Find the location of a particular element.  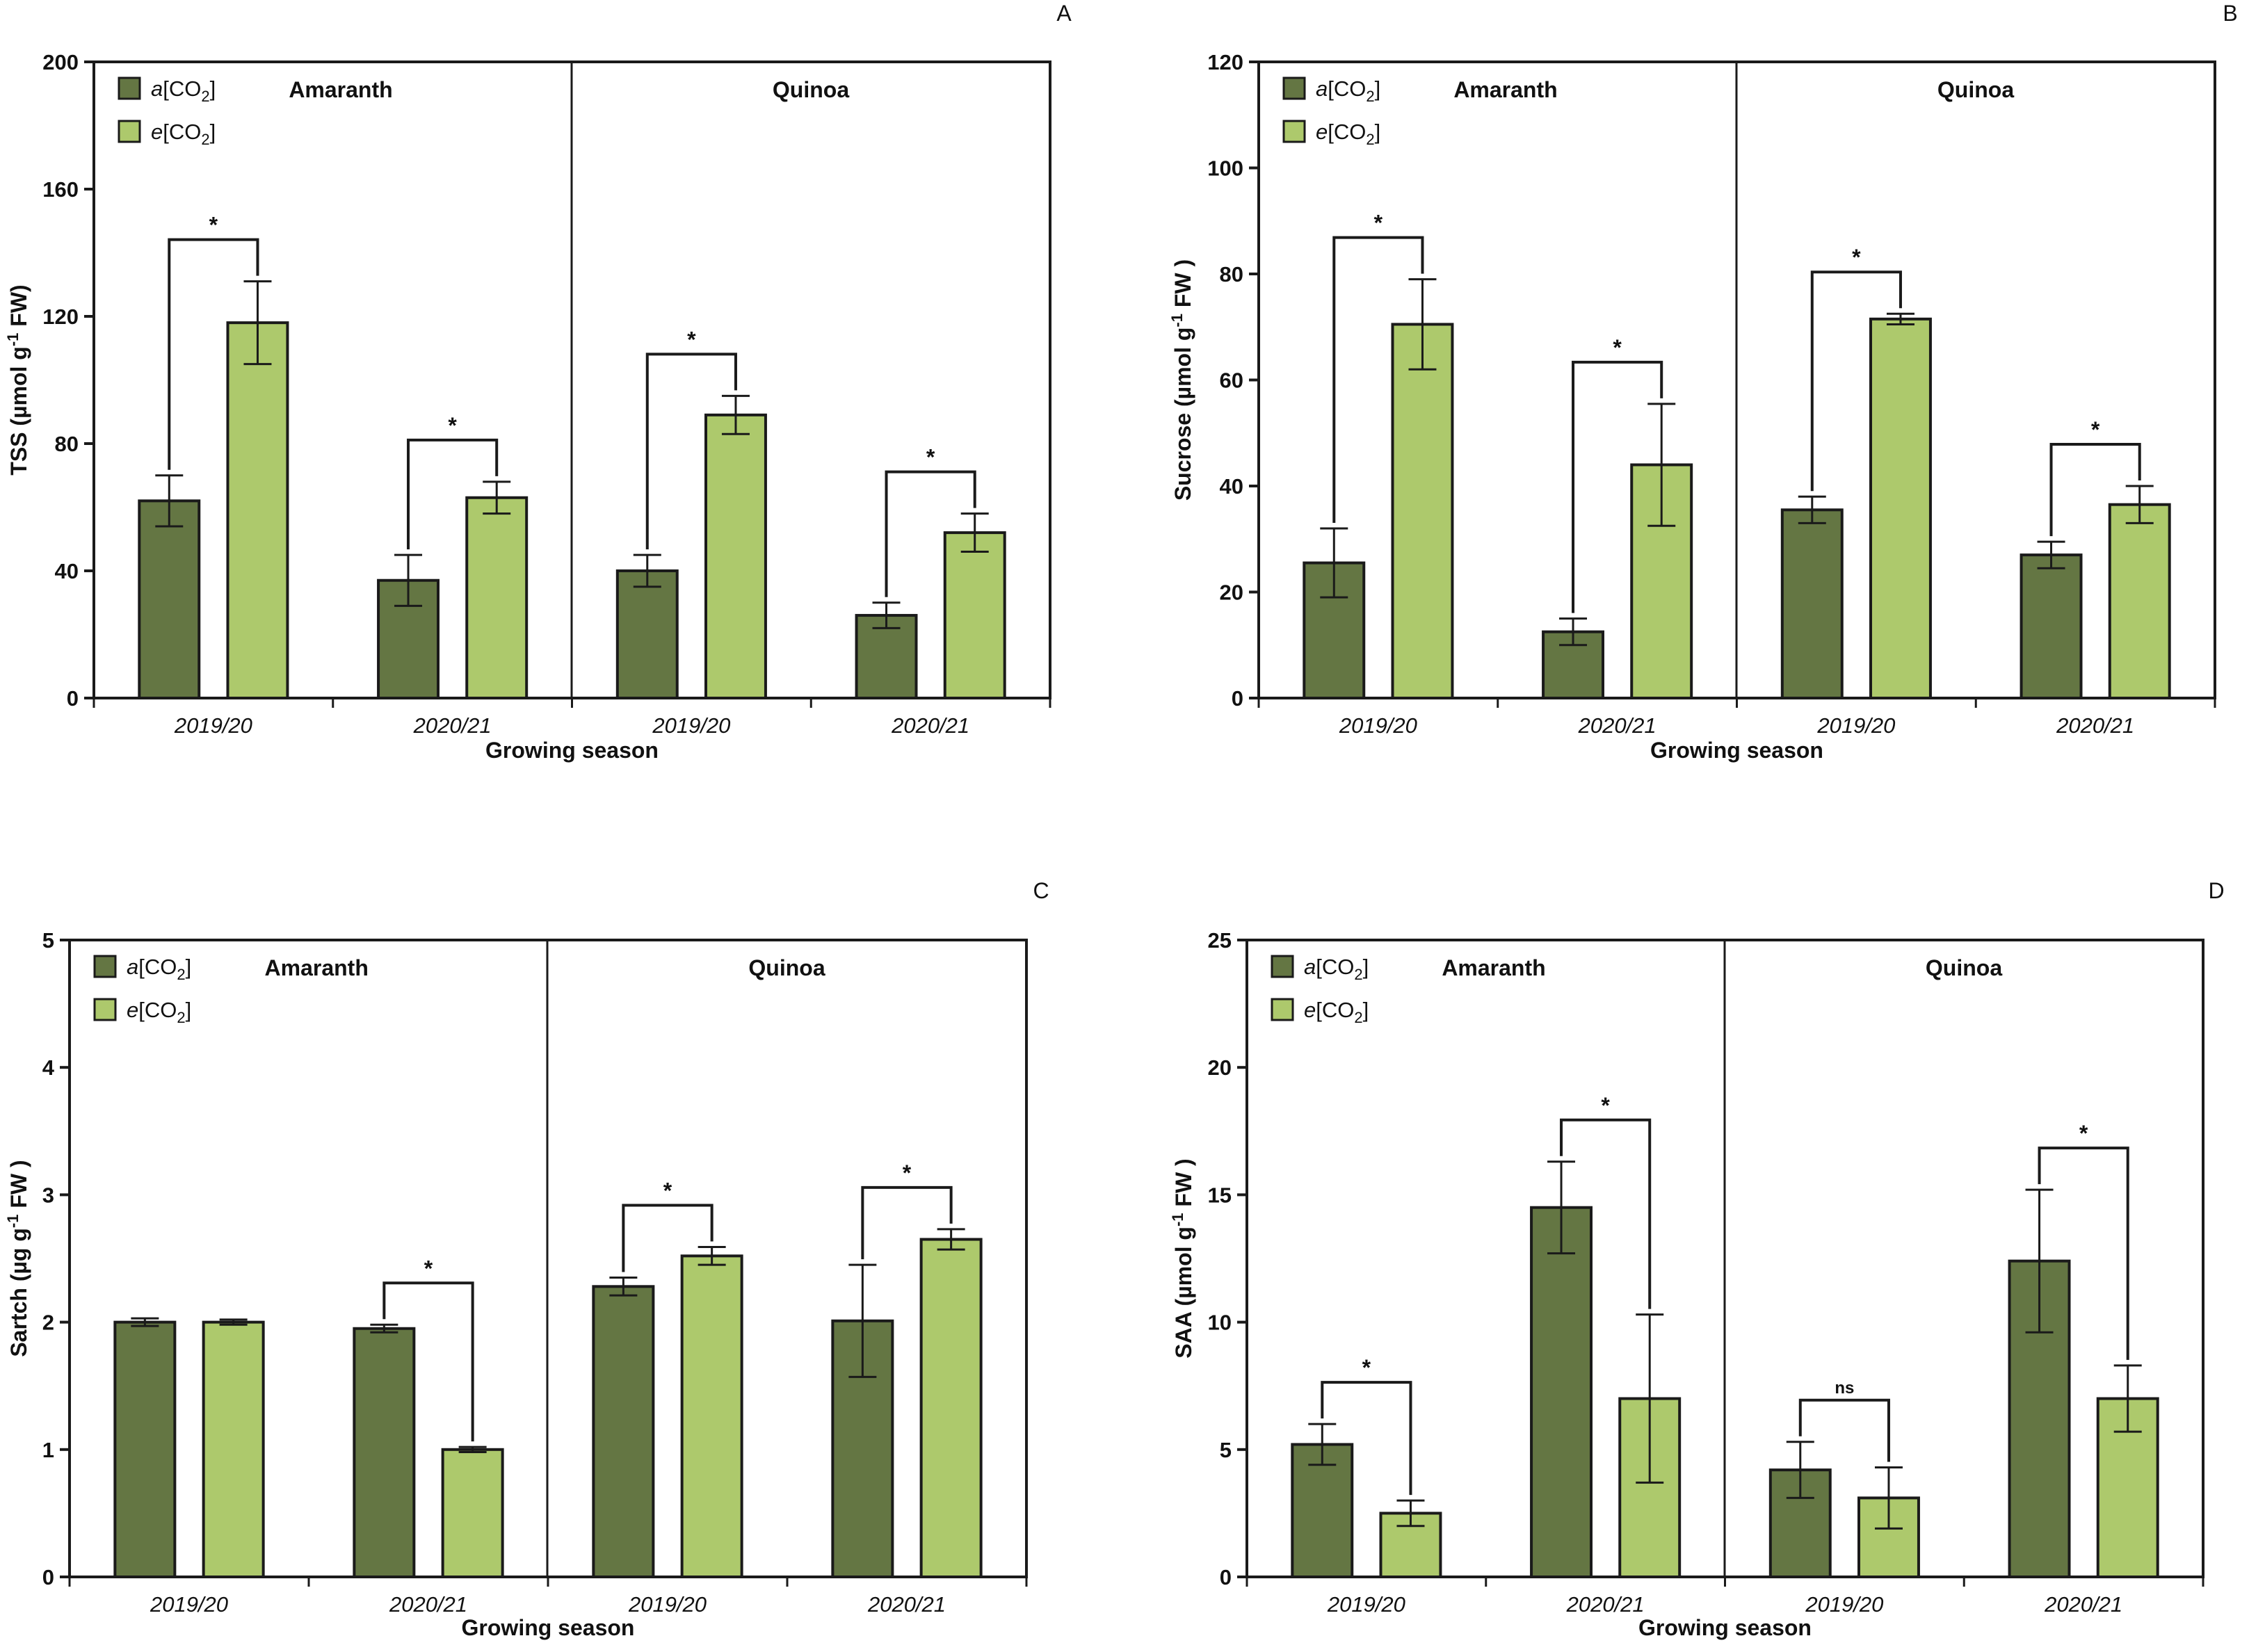

panel-letter: A is located at coordinates (1064, 13).